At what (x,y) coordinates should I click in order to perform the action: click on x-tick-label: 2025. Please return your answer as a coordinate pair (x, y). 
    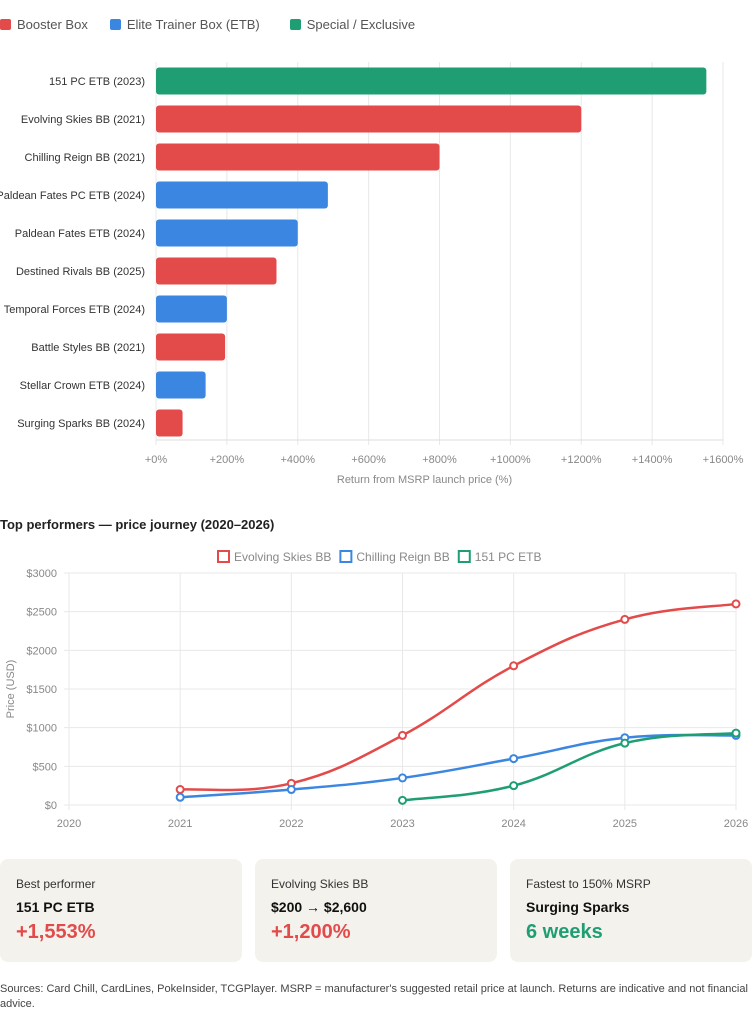
    Looking at the image, I should click on (625, 824).